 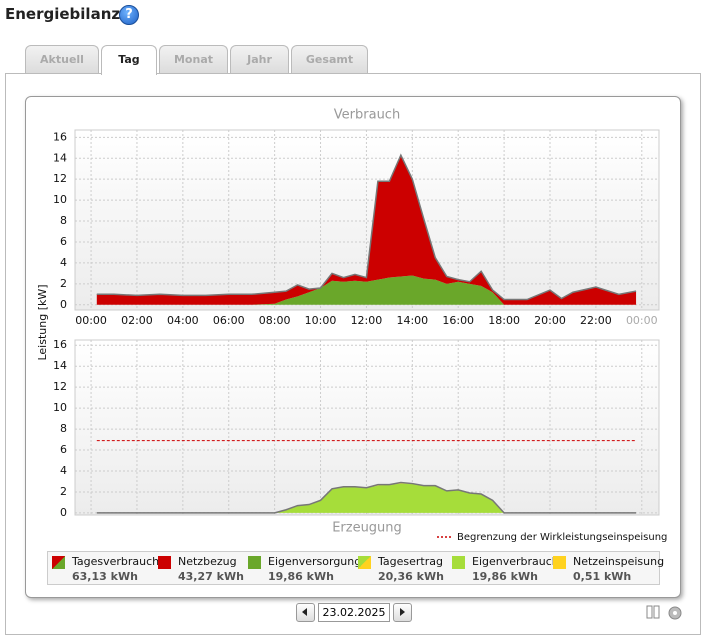 What do you see at coordinates (329, 59) in the screenshot?
I see `tab: Gesamt` at bounding box center [329, 59].